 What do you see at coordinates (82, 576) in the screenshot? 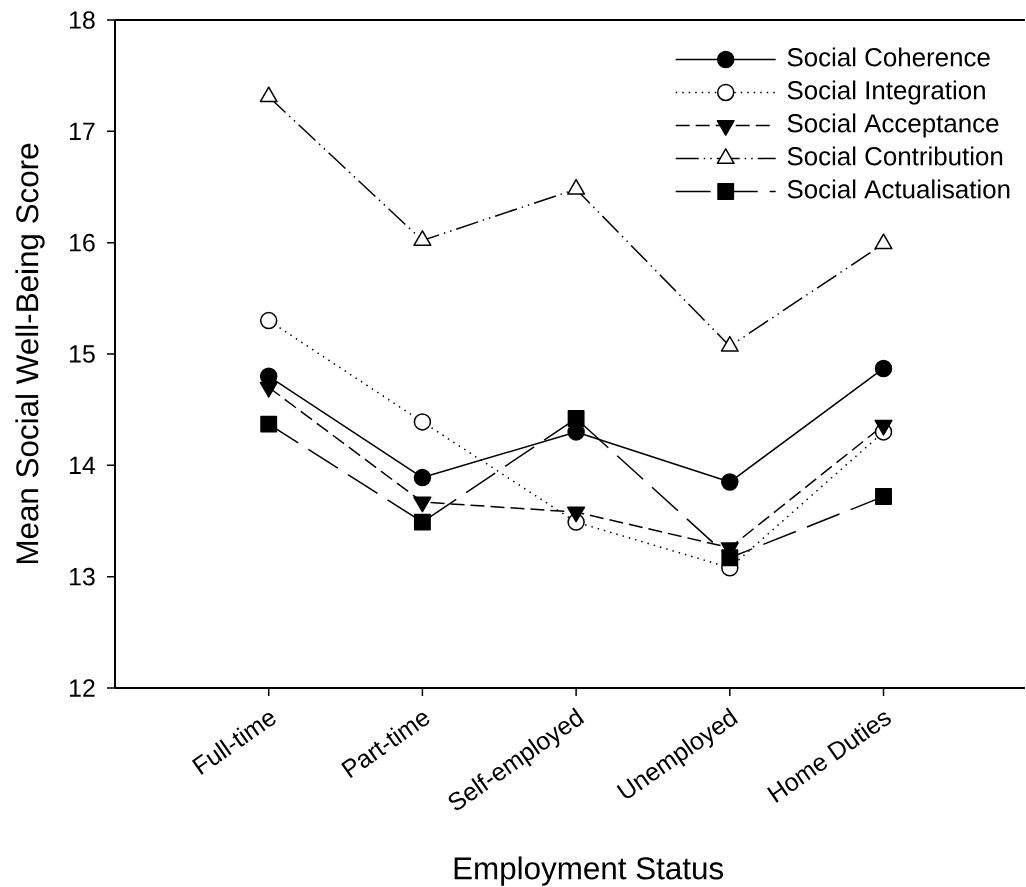
I see `y-tick-label: 13` at bounding box center [82, 576].